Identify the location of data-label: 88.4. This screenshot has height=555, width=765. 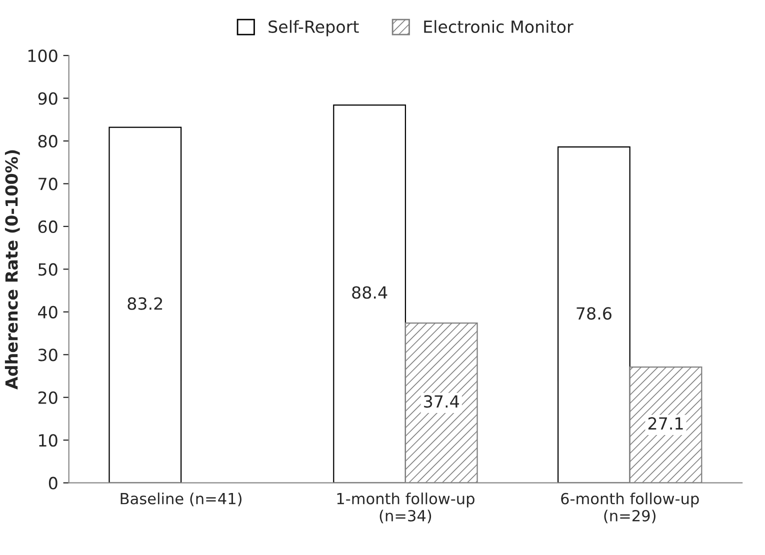
(370, 292).